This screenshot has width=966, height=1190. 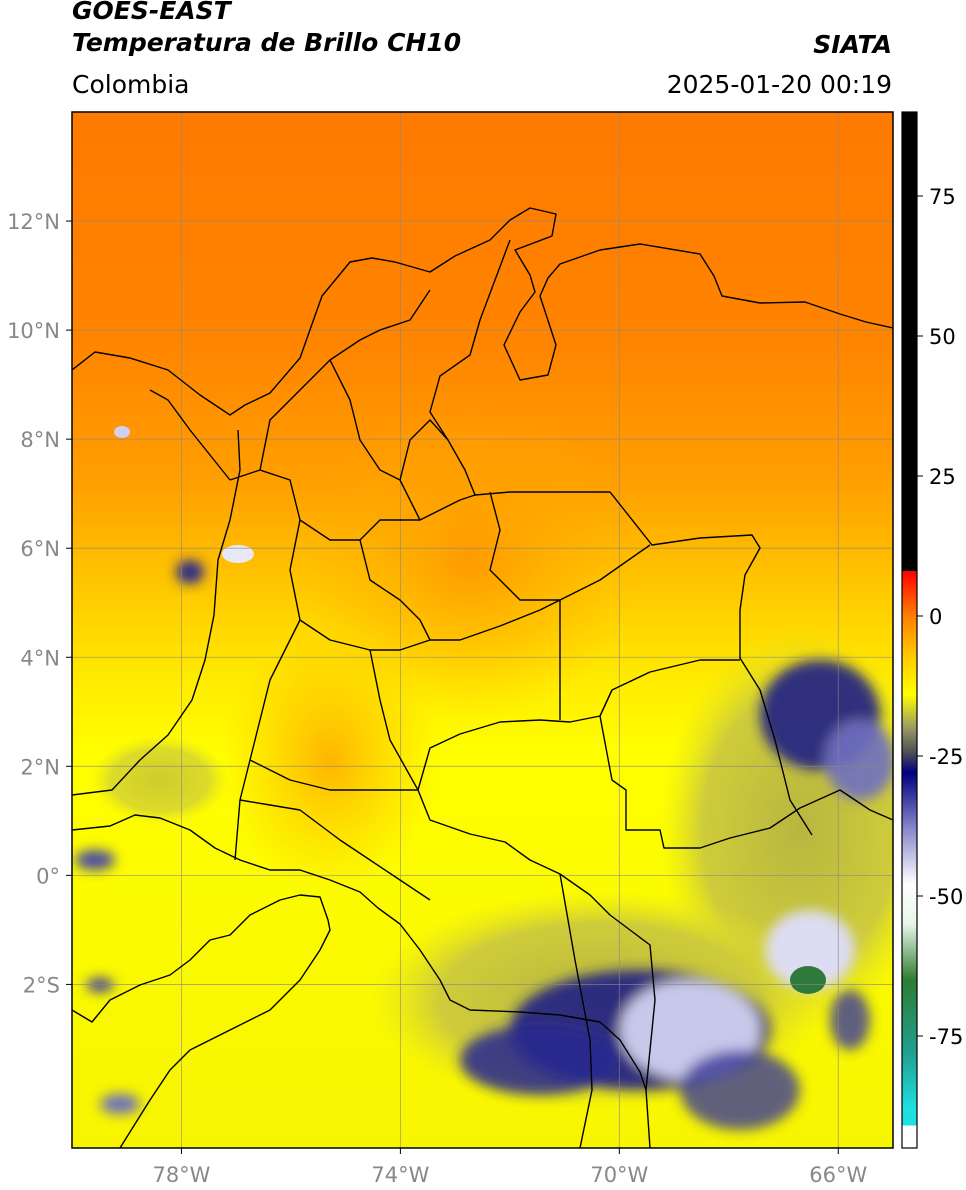 What do you see at coordinates (935, 617) in the screenshot?
I see `colorbar-tick-label: 0` at bounding box center [935, 617].